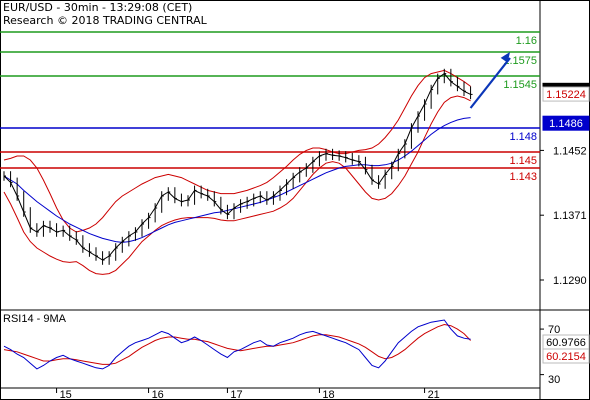 The image size is (590, 400). I want to click on x-tick-label: 16, so click(158, 394).